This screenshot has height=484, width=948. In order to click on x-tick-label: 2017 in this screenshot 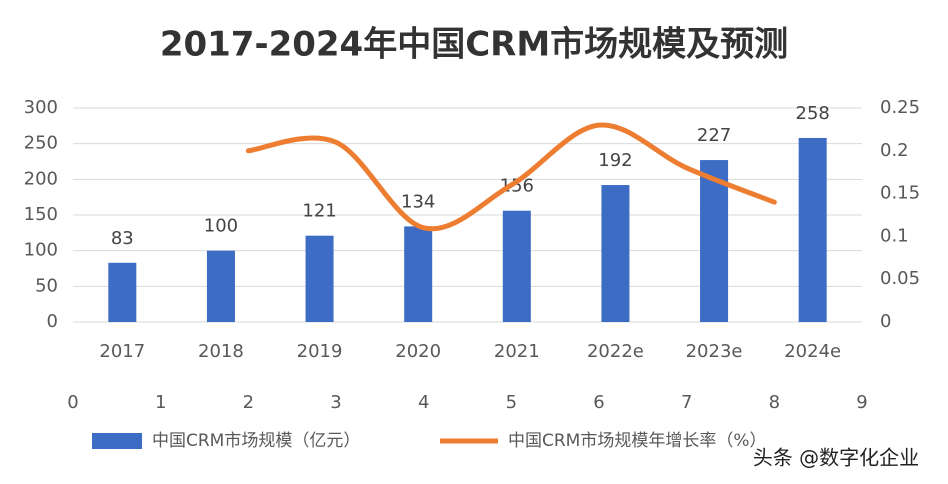, I will do `click(122, 351)`.